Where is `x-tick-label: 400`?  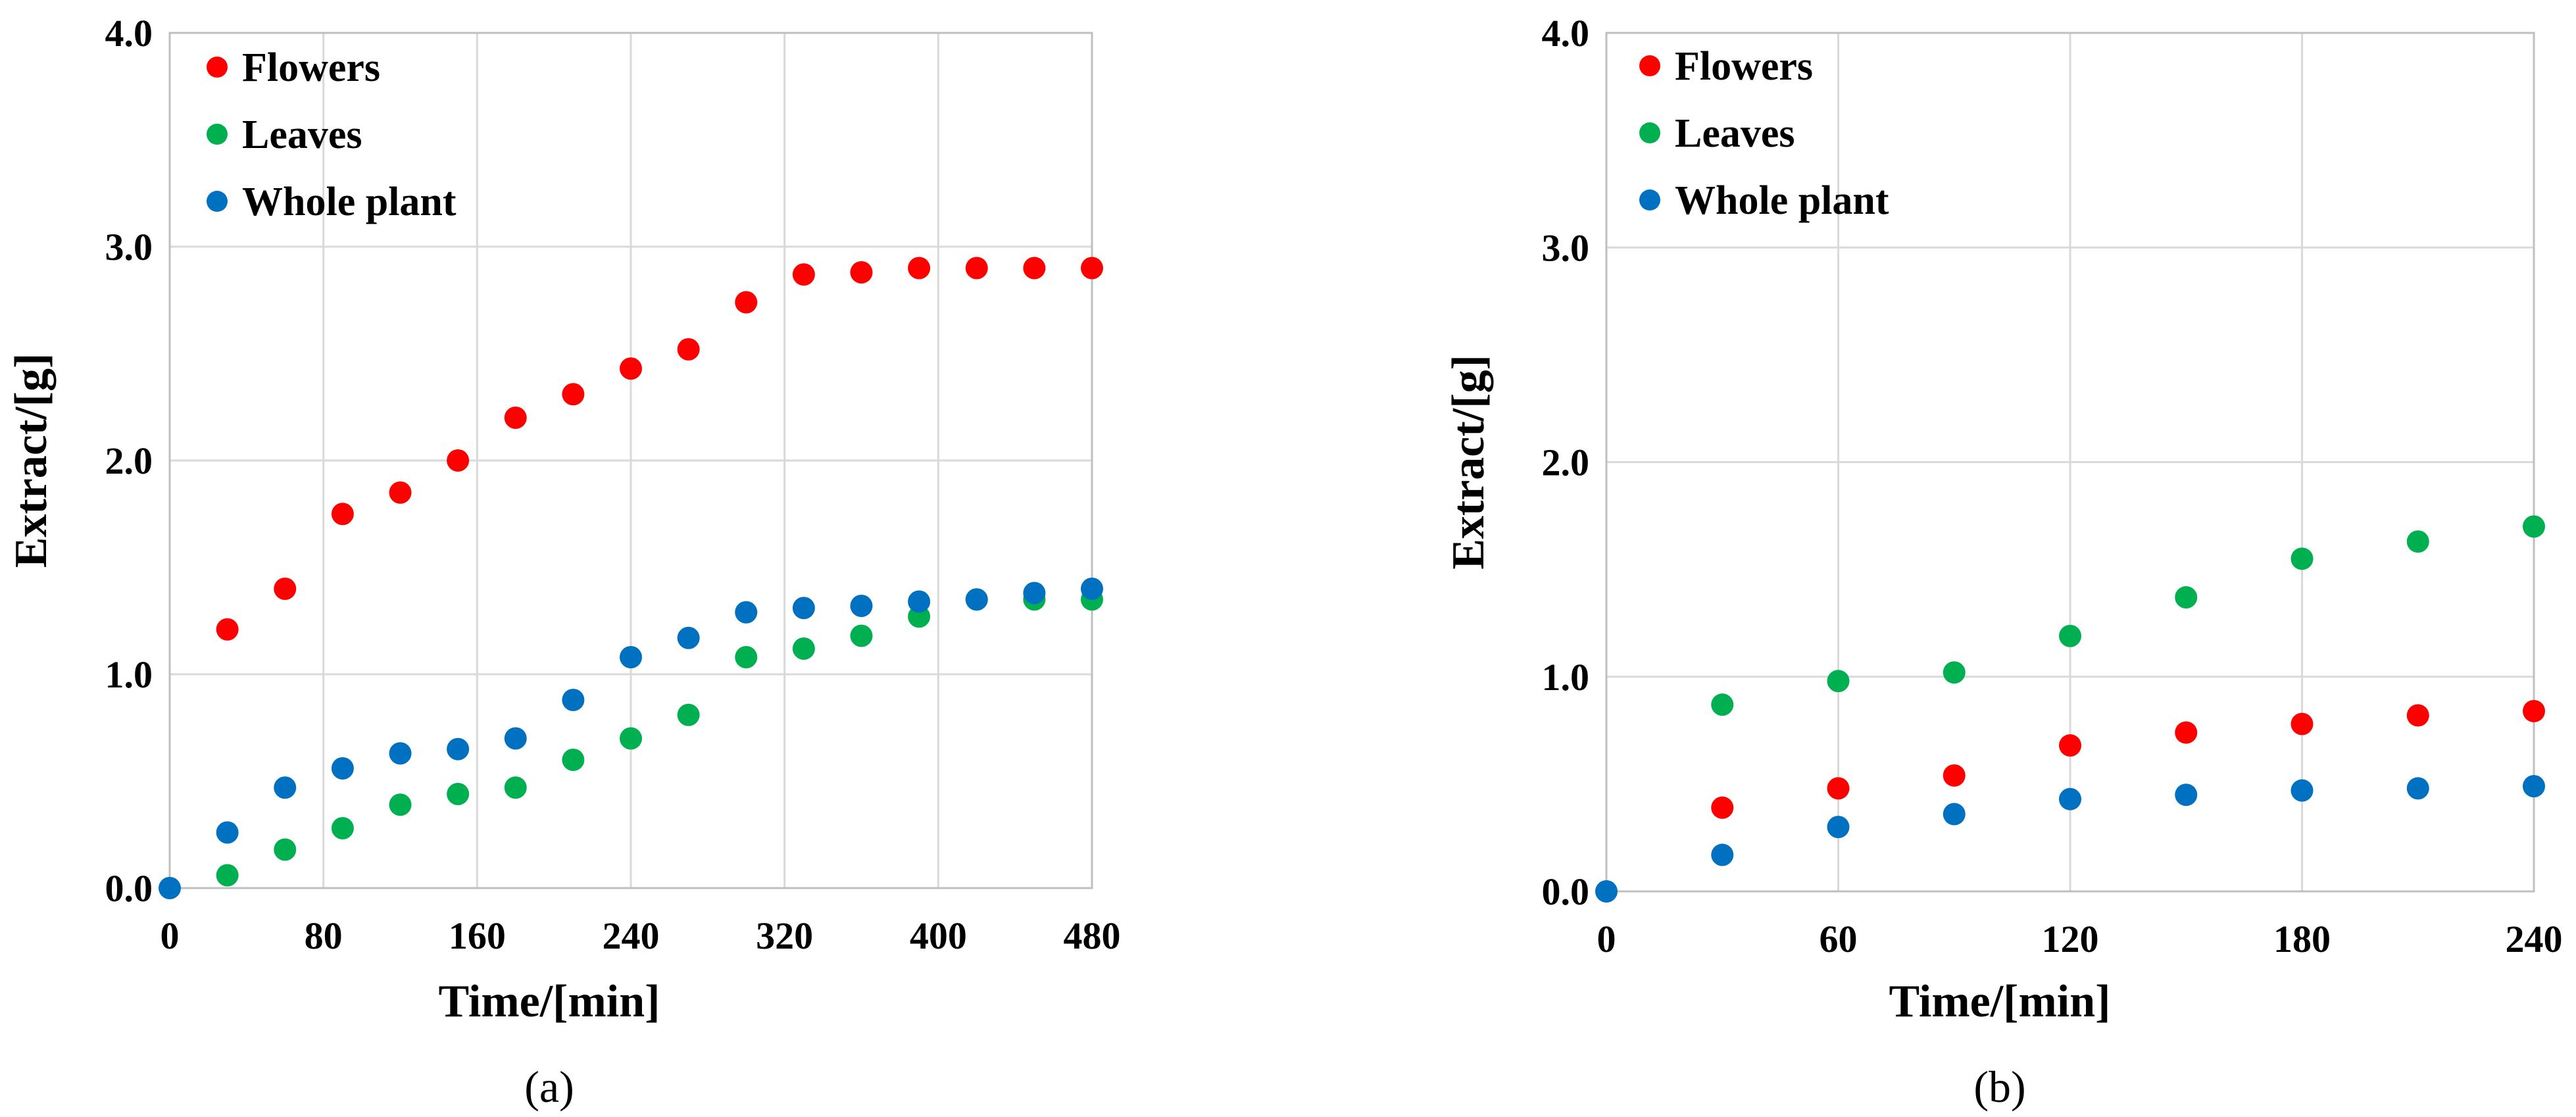
x-tick-label: 400 is located at coordinates (938, 936).